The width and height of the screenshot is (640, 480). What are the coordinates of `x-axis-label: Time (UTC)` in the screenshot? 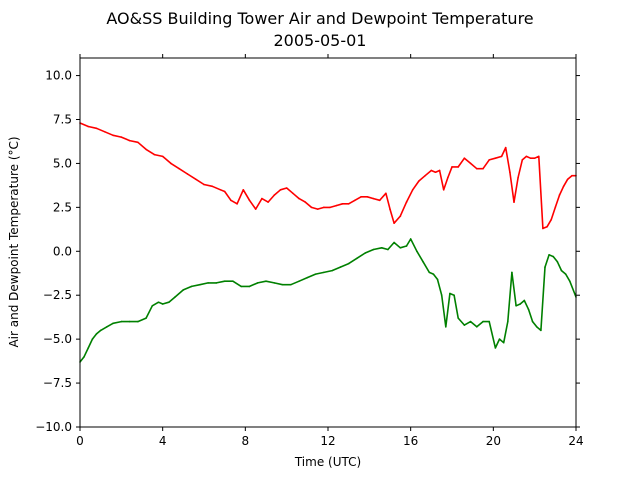 It's located at (327, 462).